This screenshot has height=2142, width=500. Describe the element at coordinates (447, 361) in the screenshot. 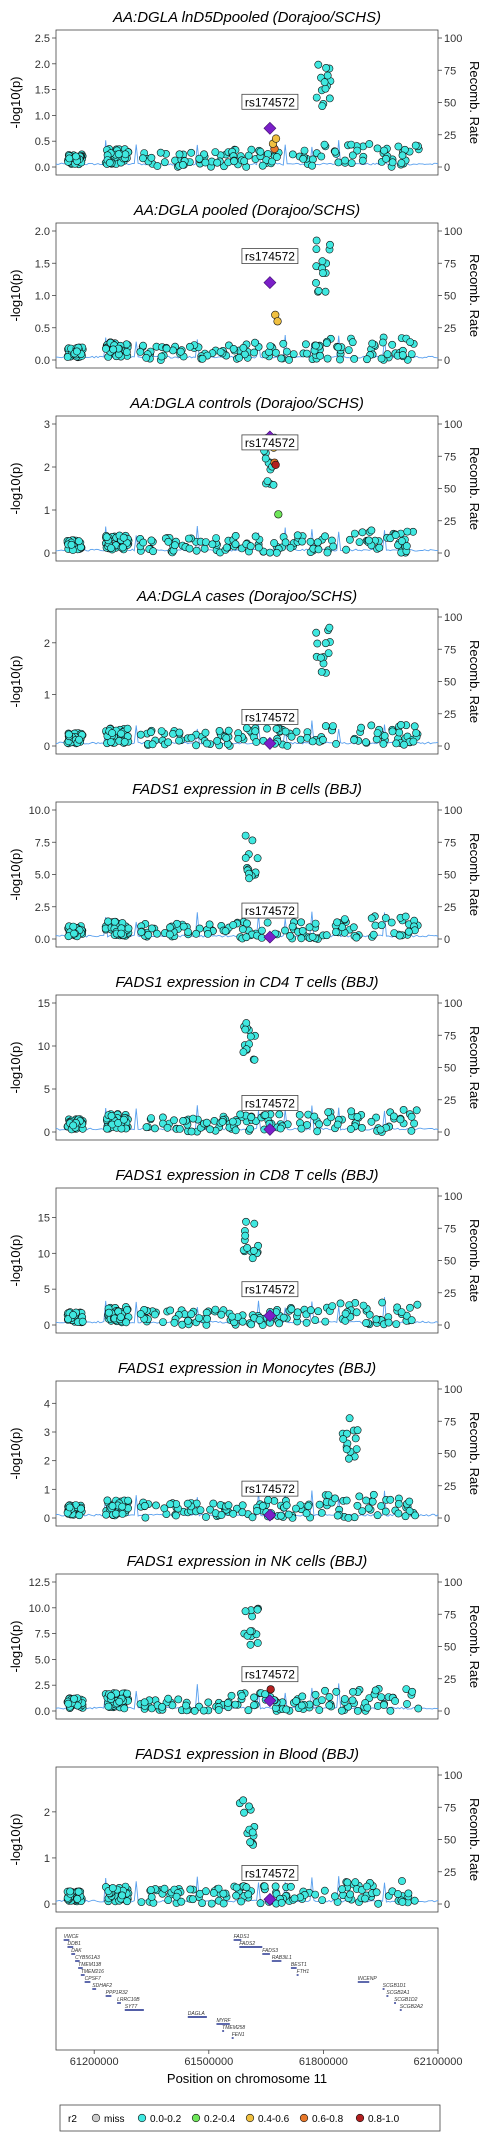

I see `y2-tick-label: 0` at that location.